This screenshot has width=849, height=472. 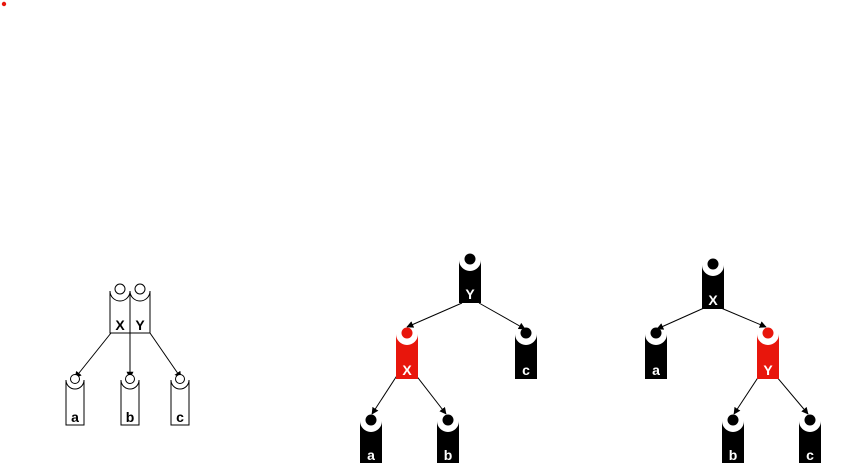 I want to click on red-black-right-leaning: X a Y b c, so click(x=733, y=360).